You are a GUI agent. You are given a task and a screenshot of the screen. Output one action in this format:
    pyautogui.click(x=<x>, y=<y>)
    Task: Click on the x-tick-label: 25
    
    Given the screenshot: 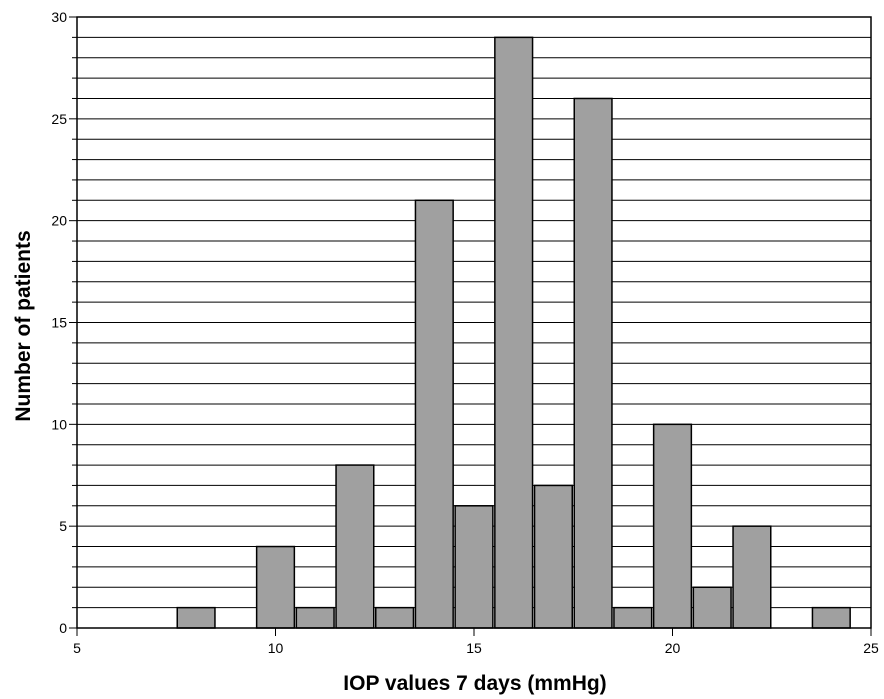 What is the action you would take?
    pyautogui.click(x=871, y=648)
    